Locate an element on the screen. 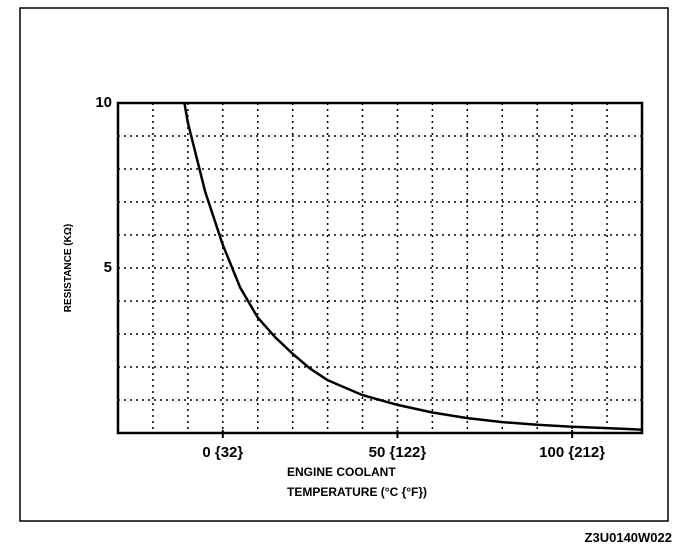 Image resolution: width=688 pixels, height=558 pixels. x-ticks: 0 {32} 50 {122} 100 {212} is located at coordinates (403, 445).